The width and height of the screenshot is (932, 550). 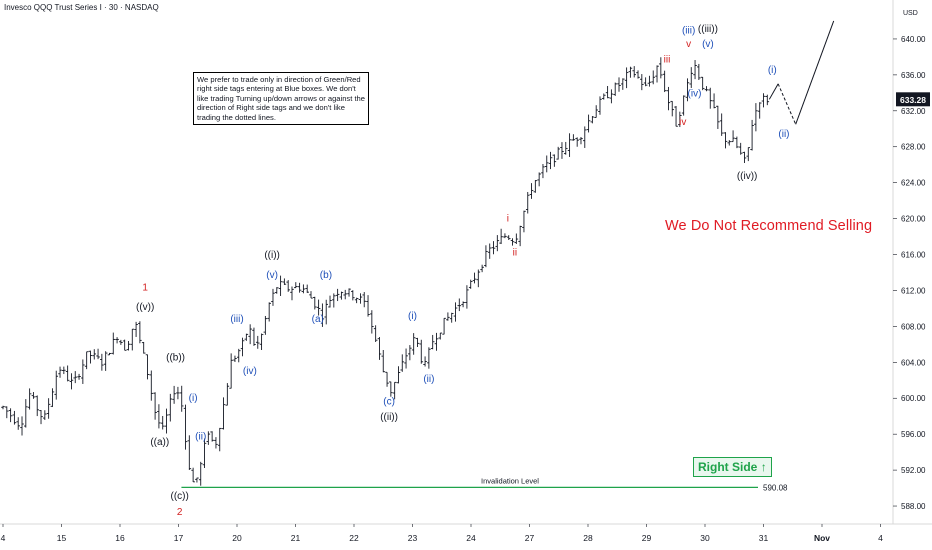 What do you see at coordinates (469, 482) in the screenshot?
I see `invalidation-line: Invalidation Level` at bounding box center [469, 482].